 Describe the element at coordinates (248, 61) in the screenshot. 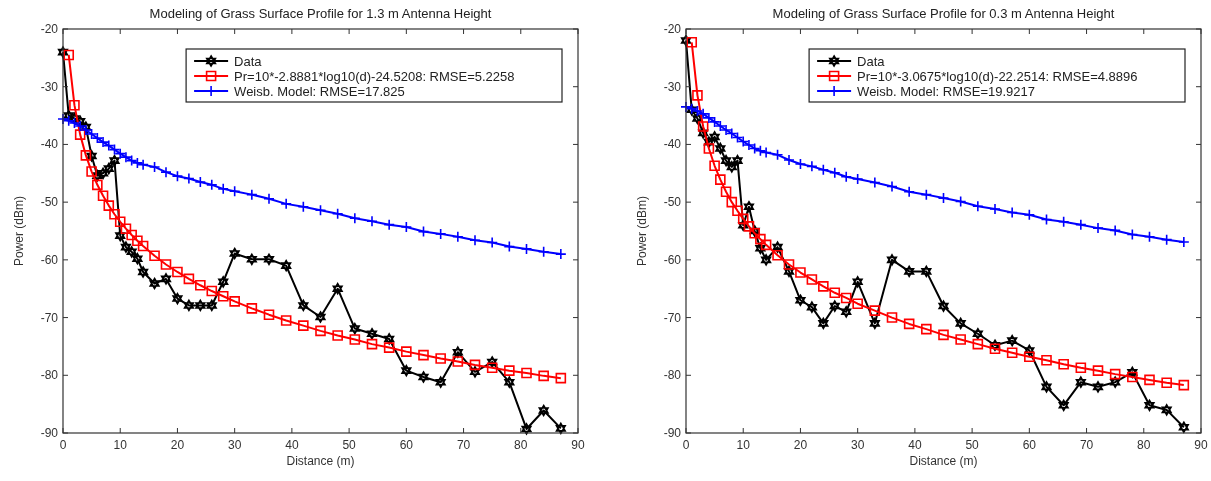

I see `legend-label: Data` at that location.